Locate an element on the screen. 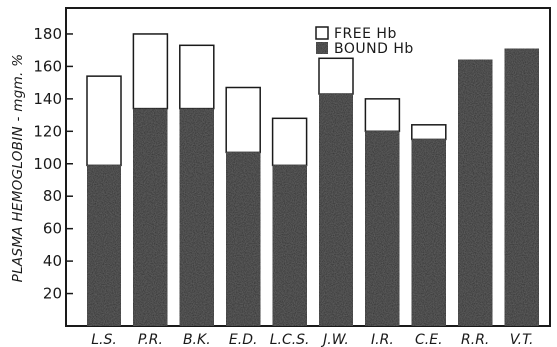 The image size is (557, 347). x-tick-label: B.K. is located at coordinates (197, 339).